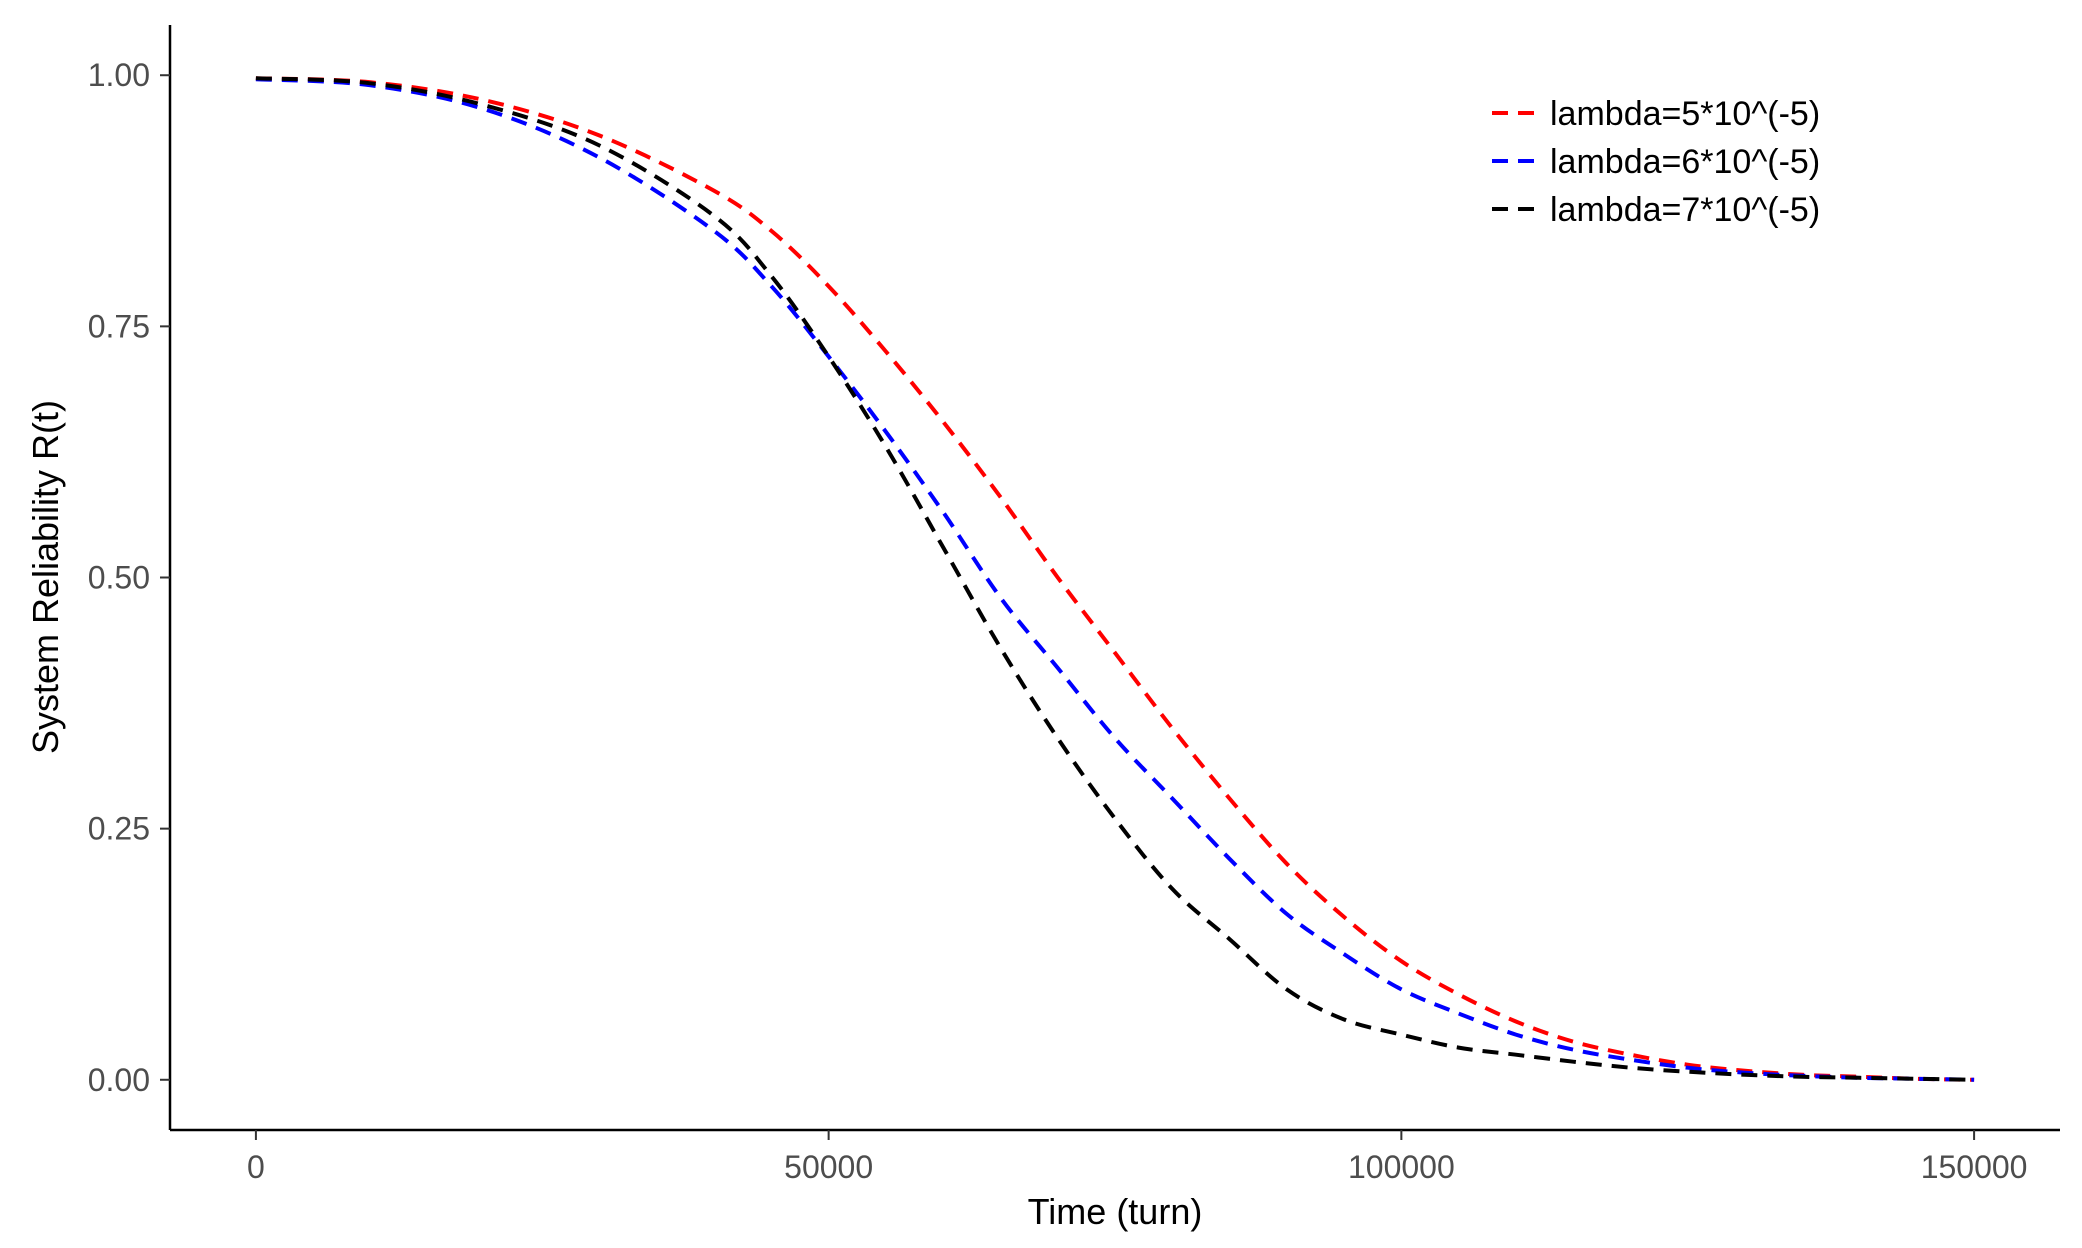  What do you see at coordinates (119, 578) in the screenshot?
I see `y-tick-label: 0.50` at bounding box center [119, 578].